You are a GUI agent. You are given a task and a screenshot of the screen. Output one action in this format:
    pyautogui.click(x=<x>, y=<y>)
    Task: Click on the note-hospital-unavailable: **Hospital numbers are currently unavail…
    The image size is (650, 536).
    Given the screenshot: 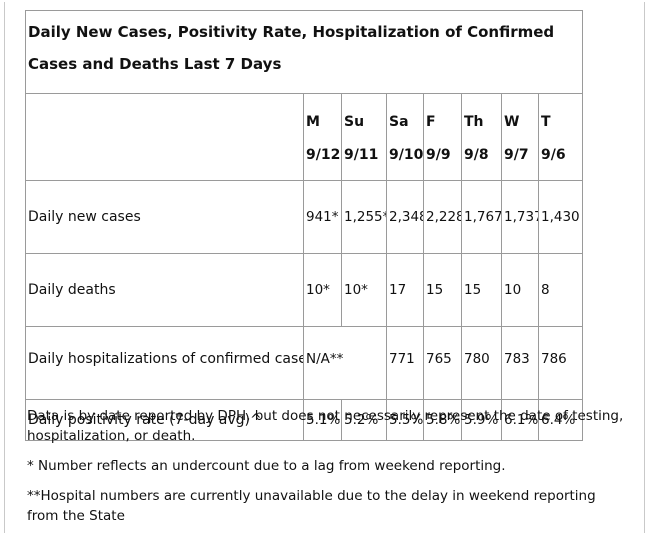 What is the action you would take?
    pyautogui.click(x=311, y=506)
    